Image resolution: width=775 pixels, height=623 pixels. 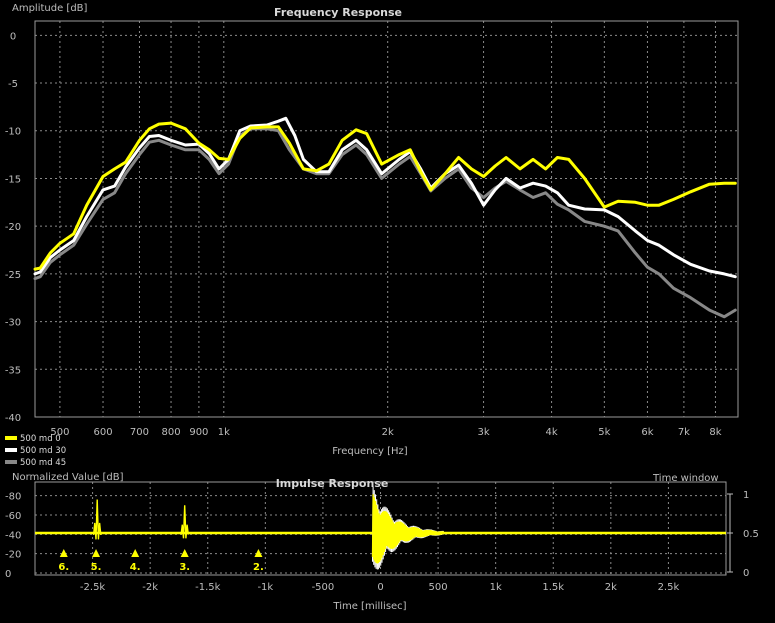 What do you see at coordinates (332, 483) in the screenshot?
I see `impulse-chart-title: Impulse Response` at bounding box center [332, 483].